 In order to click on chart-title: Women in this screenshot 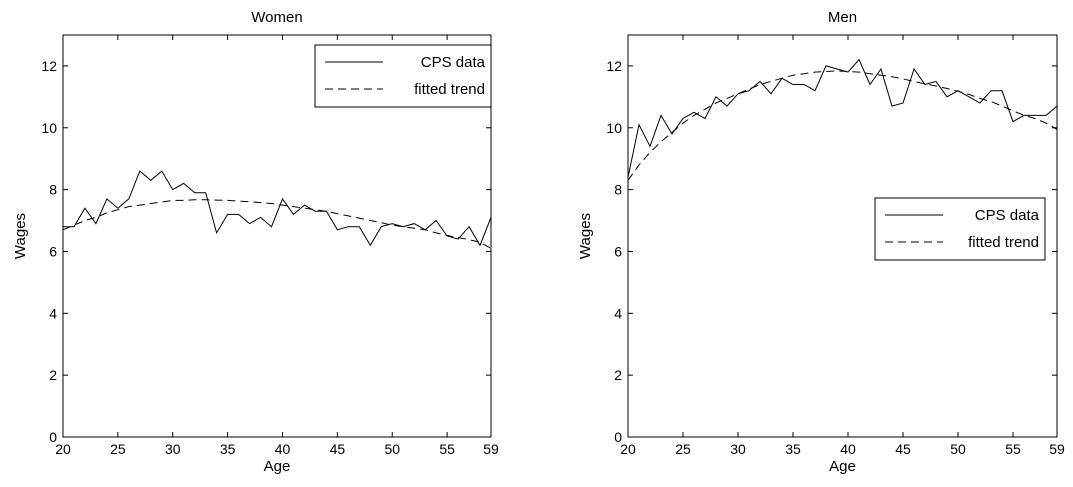, I will do `click(276, 17)`.